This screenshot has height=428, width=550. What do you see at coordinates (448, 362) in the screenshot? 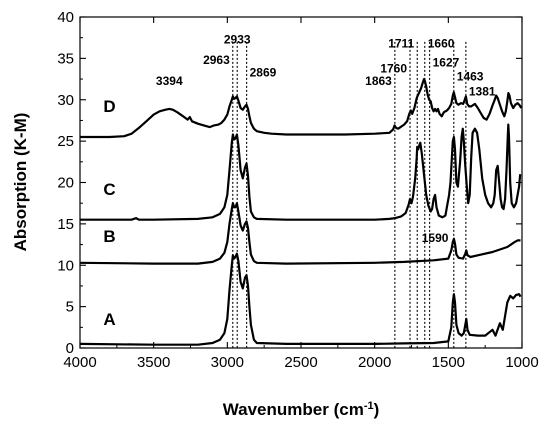
I see `x-tick-label: 1500` at bounding box center [448, 362].